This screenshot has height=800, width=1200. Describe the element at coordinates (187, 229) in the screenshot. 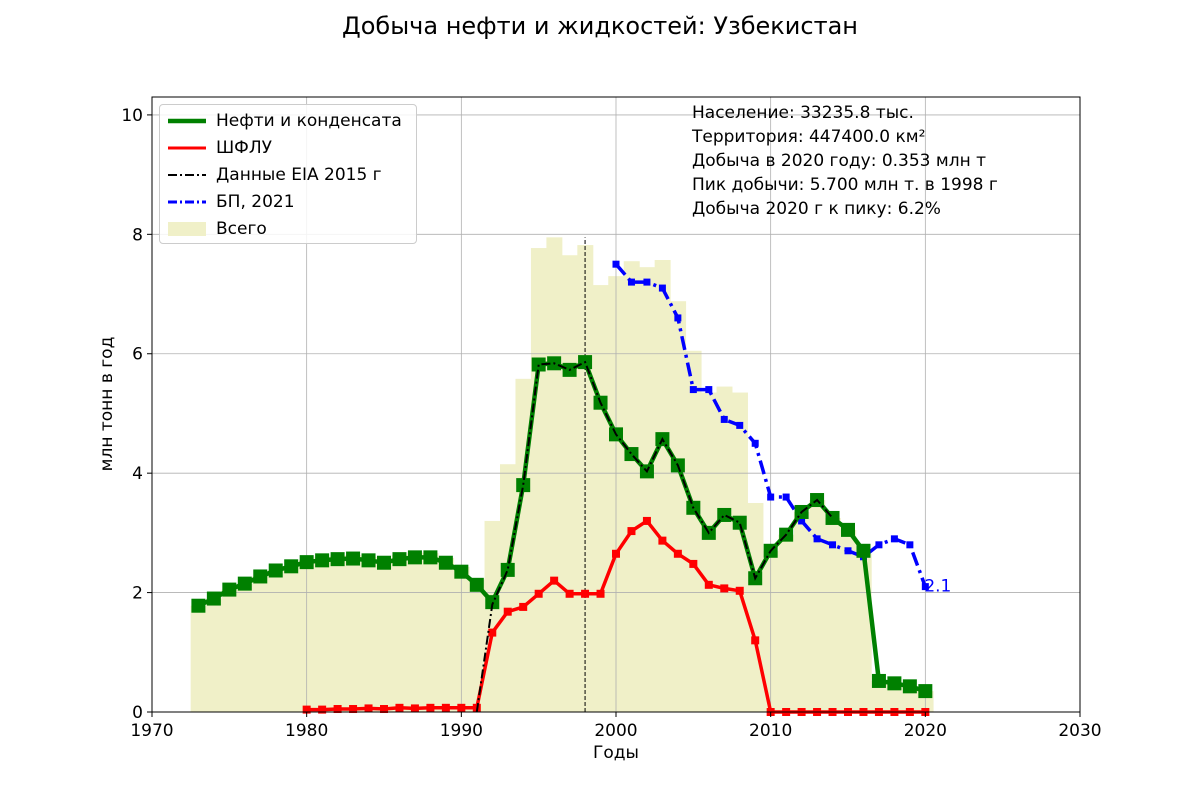

I see `legend-swatch-total` at that location.